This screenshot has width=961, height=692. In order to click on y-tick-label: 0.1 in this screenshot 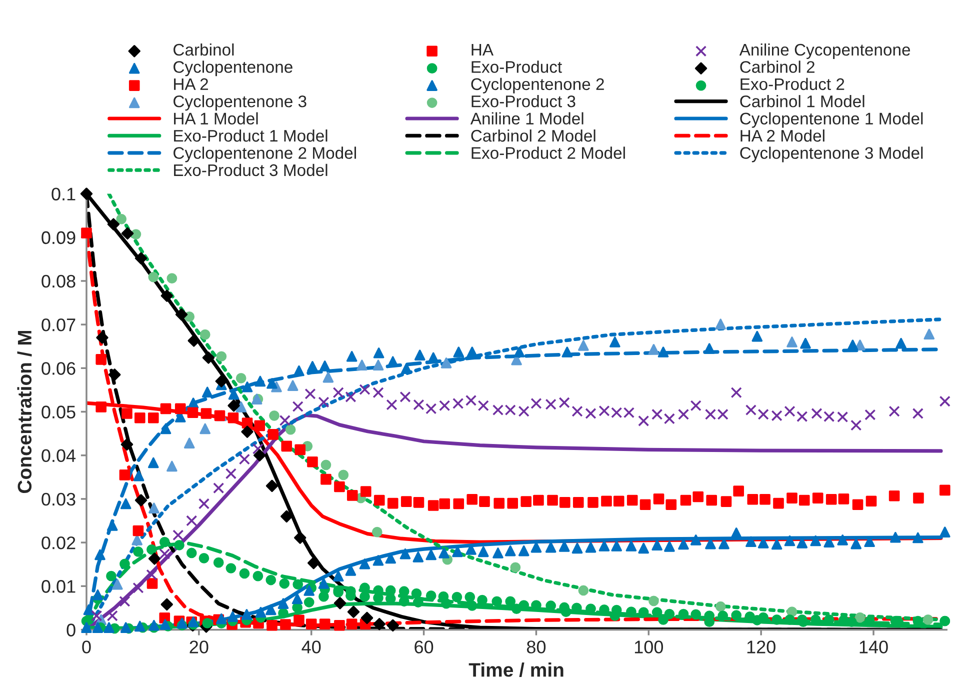, I will do `click(64, 194)`.